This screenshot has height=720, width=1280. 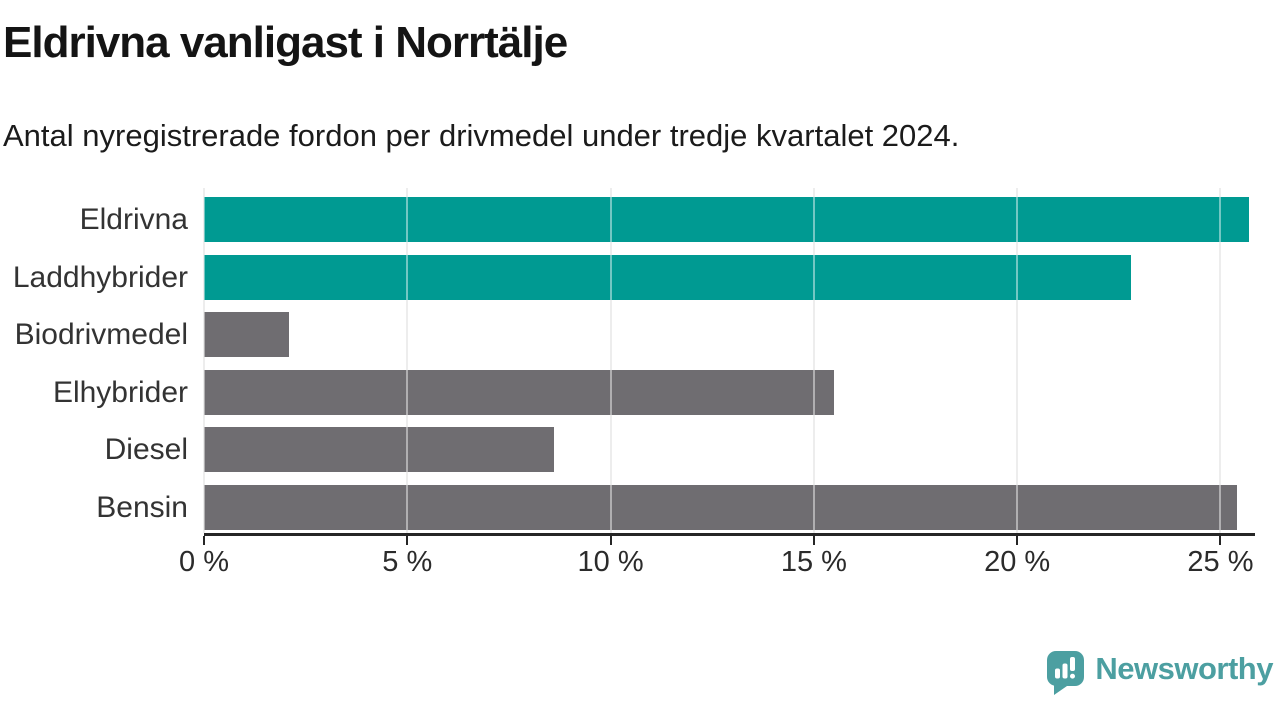 What do you see at coordinates (204, 562) in the screenshot?
I see `x-tick-label: 0 %` at bounding box center [204, 562].